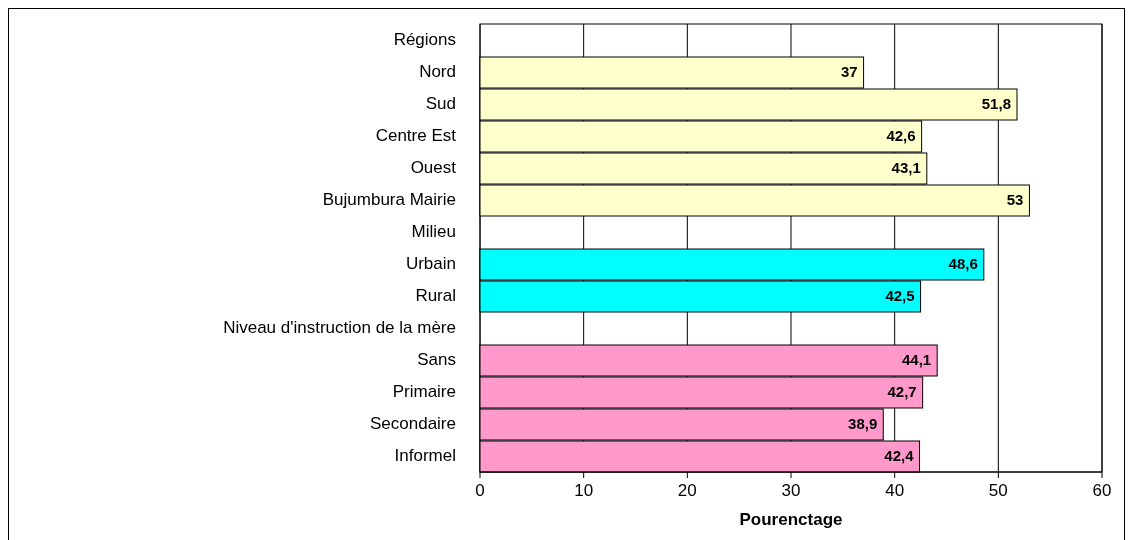 The width and height of the screenshot is (1133, 540). What do you see at coordinates (906, 167) in the screenshot?
I see `data-label: 43,1` at bounding box center [906, 167].